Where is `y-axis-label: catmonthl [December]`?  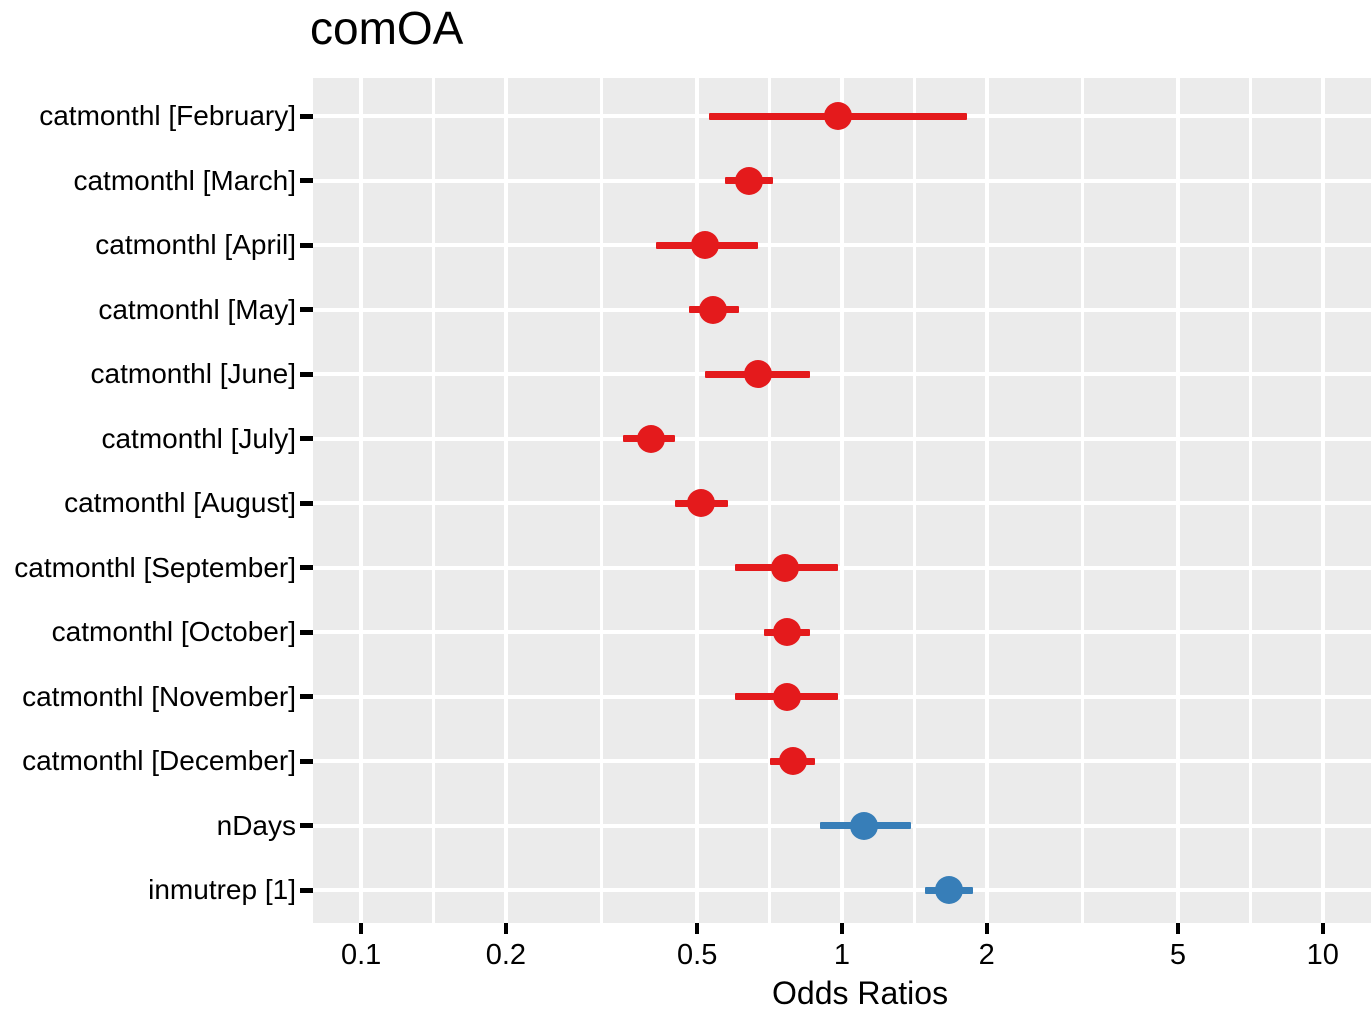
y-axis-label: catmonthl [December] is located at coordinates (159, 760).